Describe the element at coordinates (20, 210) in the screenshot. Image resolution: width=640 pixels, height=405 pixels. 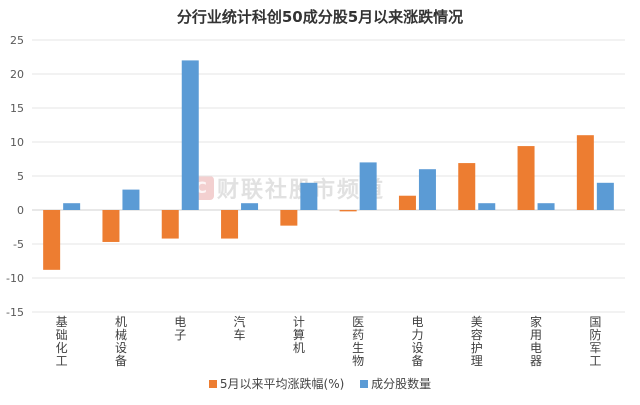
I see `y-tick-label: 0` at that location.